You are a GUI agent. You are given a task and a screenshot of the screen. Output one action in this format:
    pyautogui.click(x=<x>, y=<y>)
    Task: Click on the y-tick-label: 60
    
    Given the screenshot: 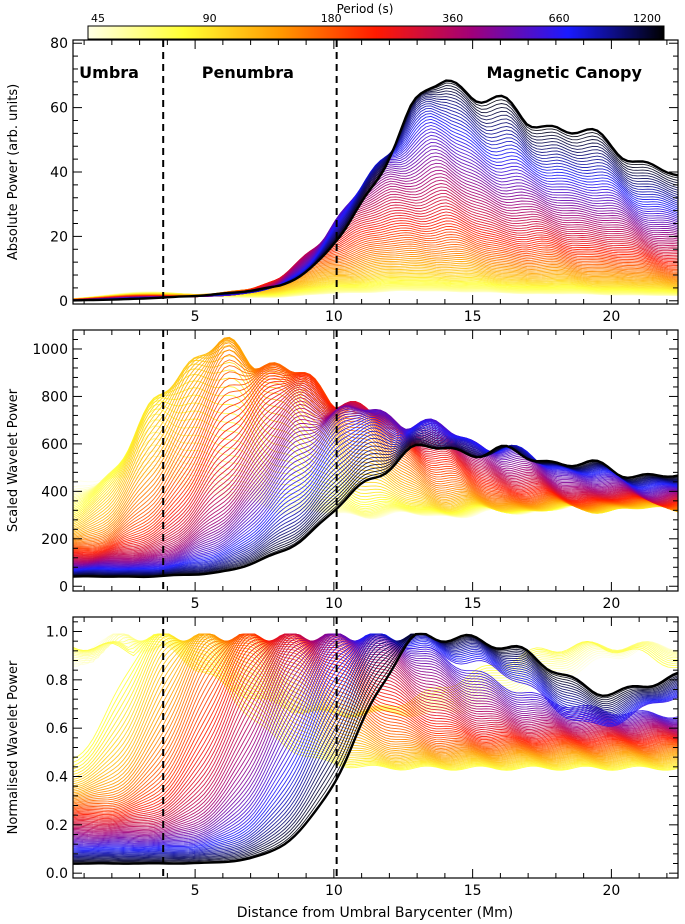 What is the action you would take?
    pyautogui.click(x=59, y=109)
    